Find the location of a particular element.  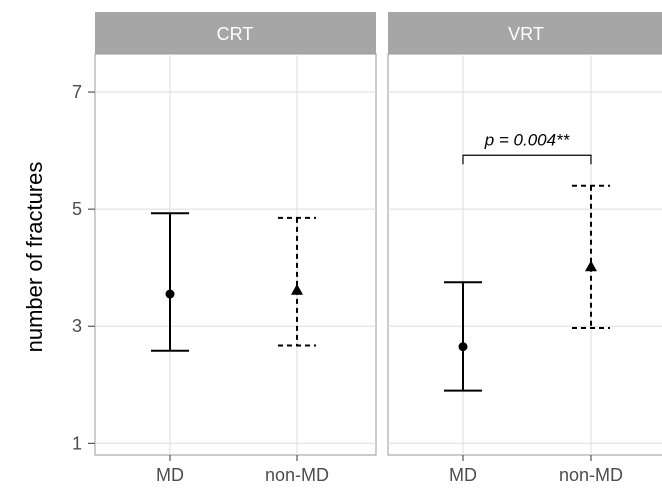

annotations: p = 0.004** is located at coordinates (527, 147).